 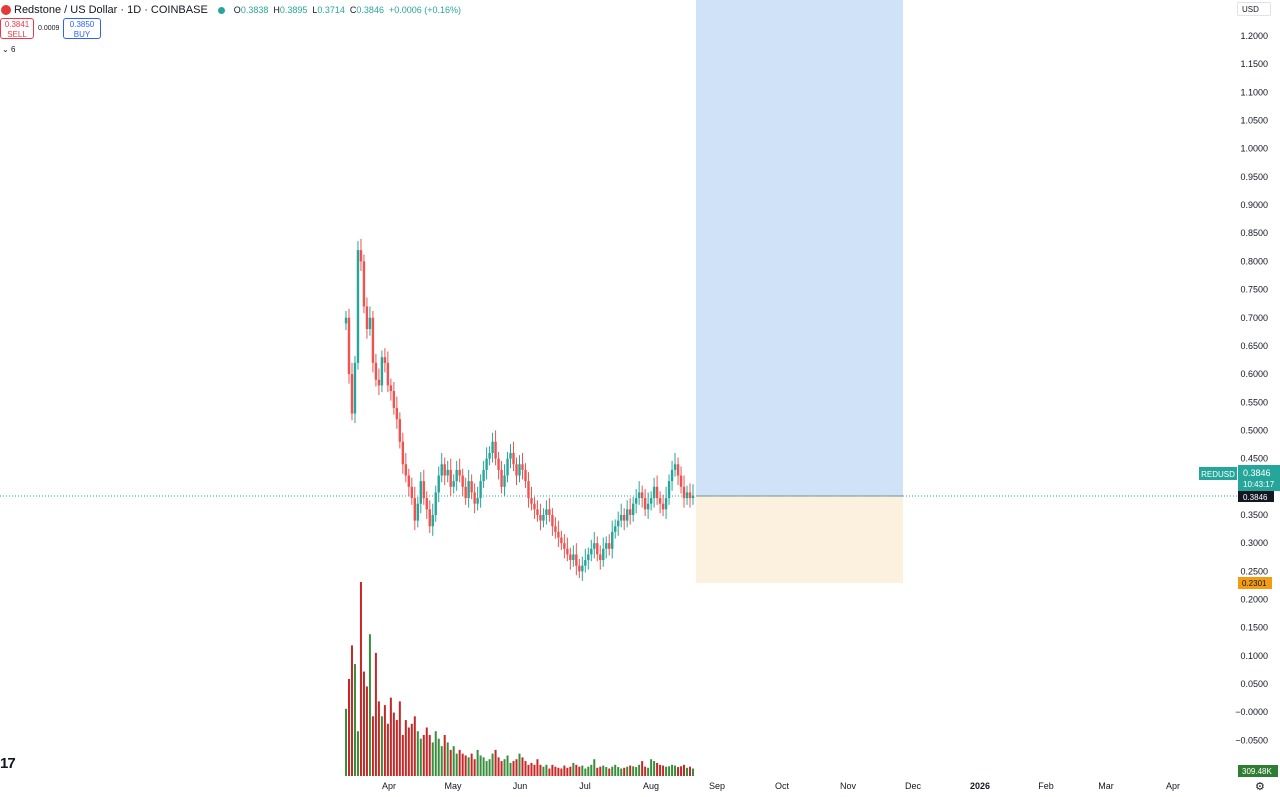 What do you see at coordinates (1218, 473) in the screenshot?
I see `symbol-label: REDUSD` at bounding box center [1218, 473].